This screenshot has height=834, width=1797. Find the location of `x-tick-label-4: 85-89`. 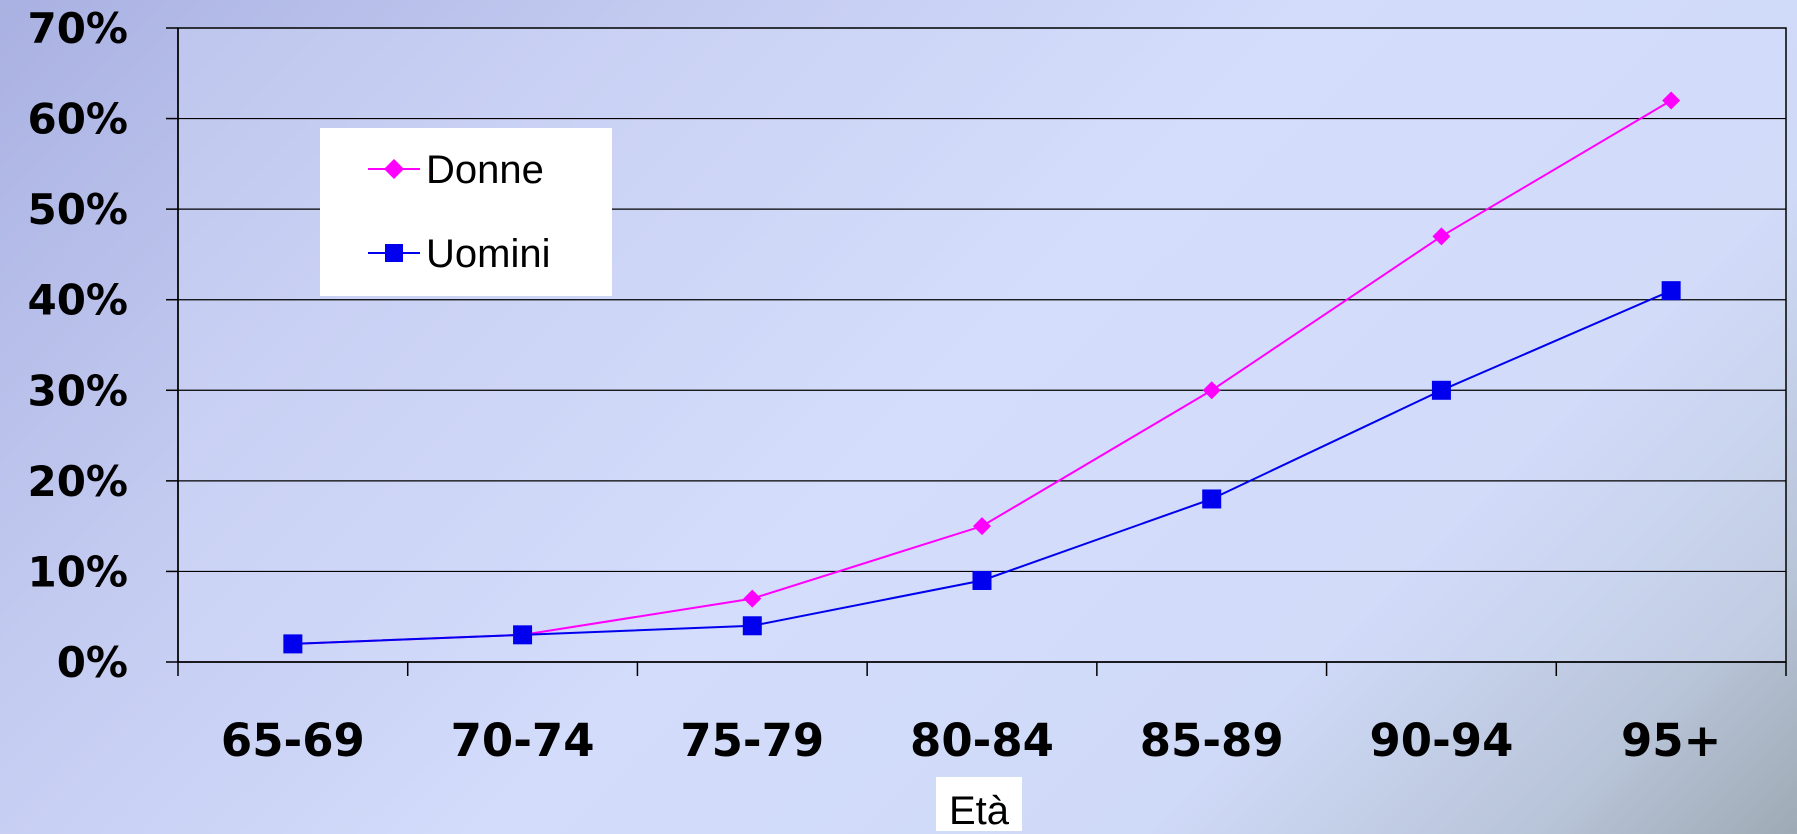

x-tick-label-4: 85-89 is located at coordinates (1212, 740).